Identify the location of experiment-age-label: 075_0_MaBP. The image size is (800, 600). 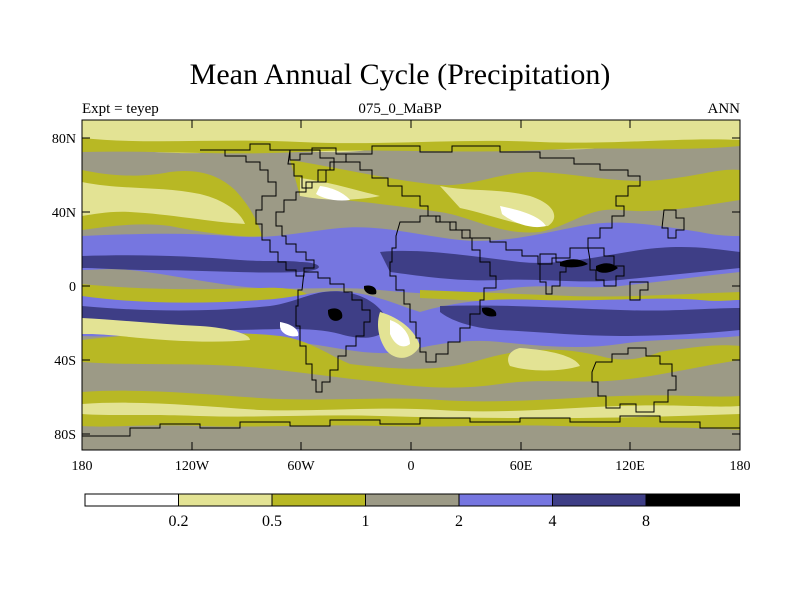
(400, 109).